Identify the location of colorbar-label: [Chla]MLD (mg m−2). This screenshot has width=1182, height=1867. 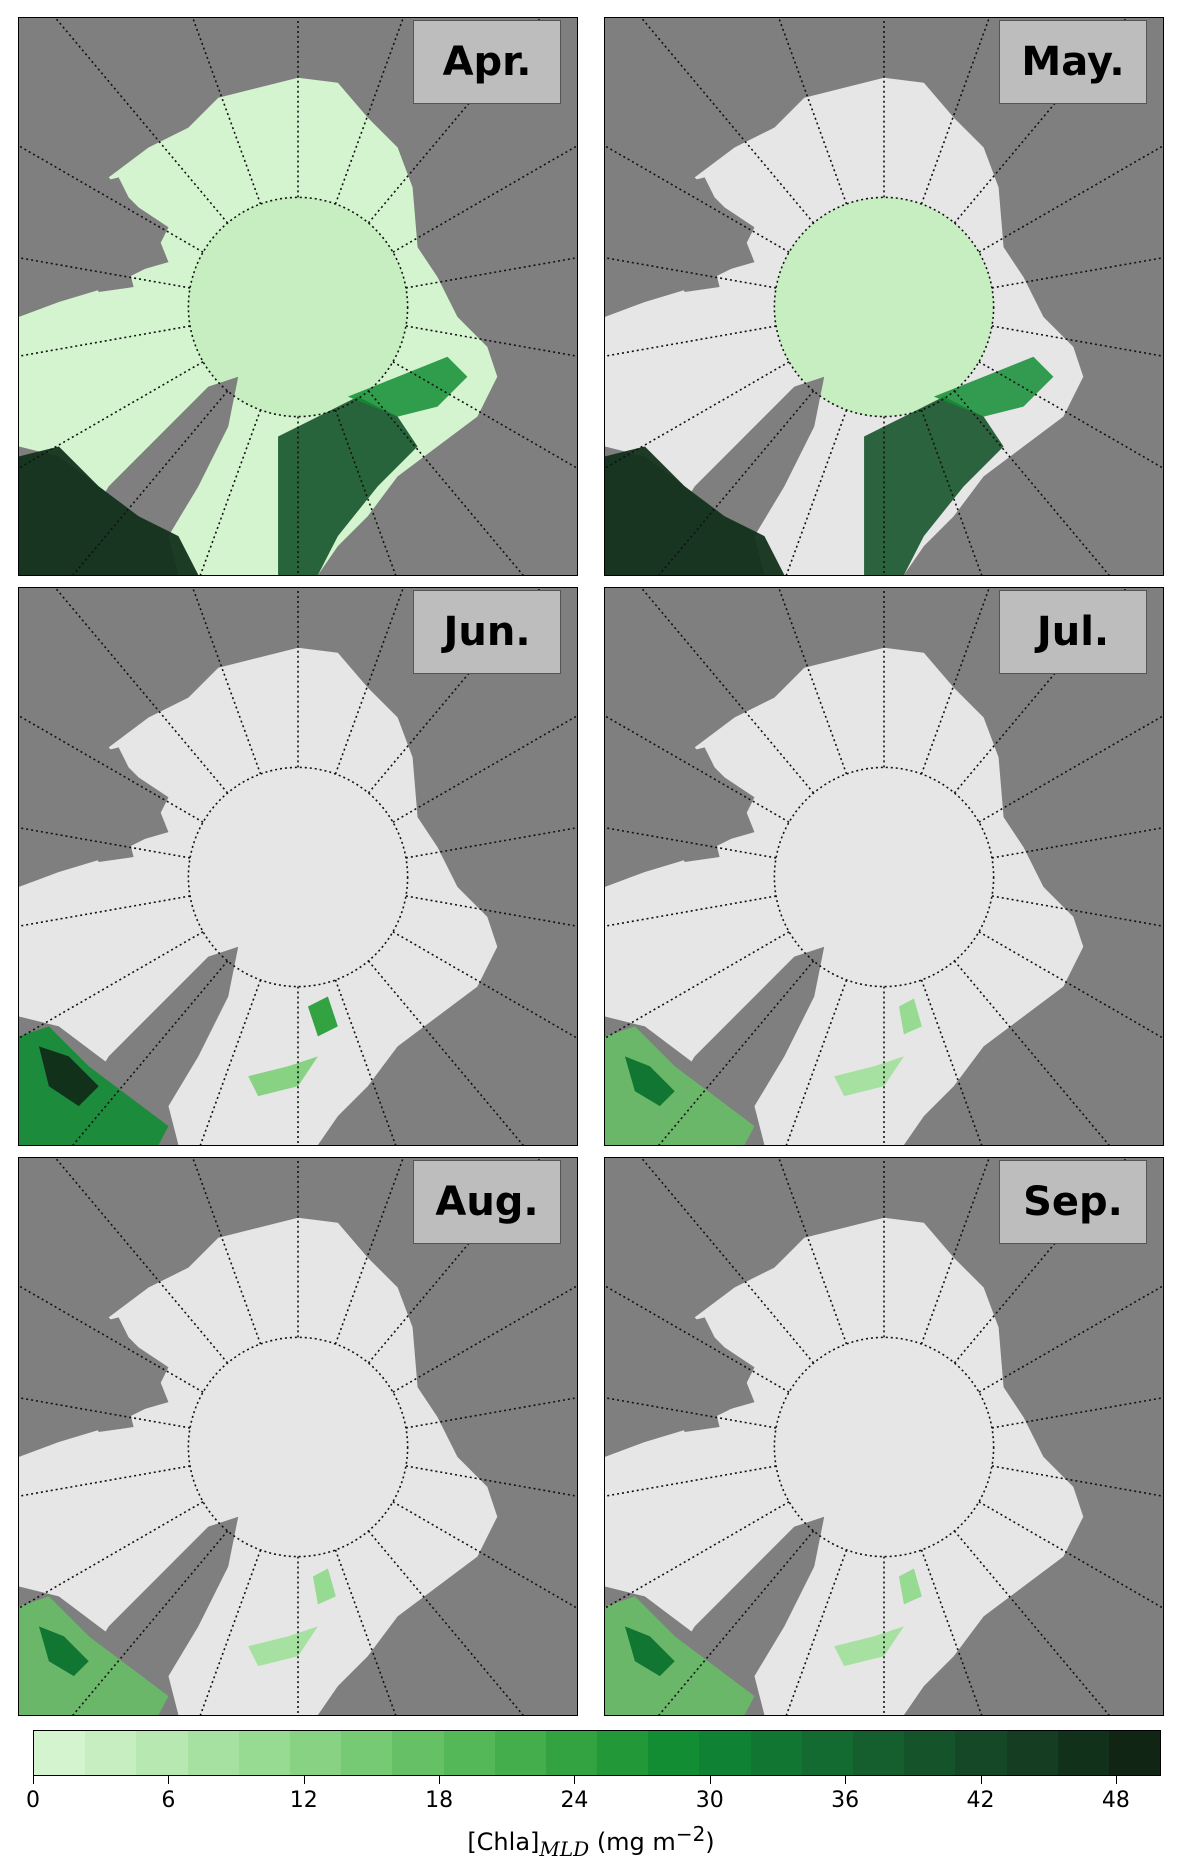
(591, 1841).